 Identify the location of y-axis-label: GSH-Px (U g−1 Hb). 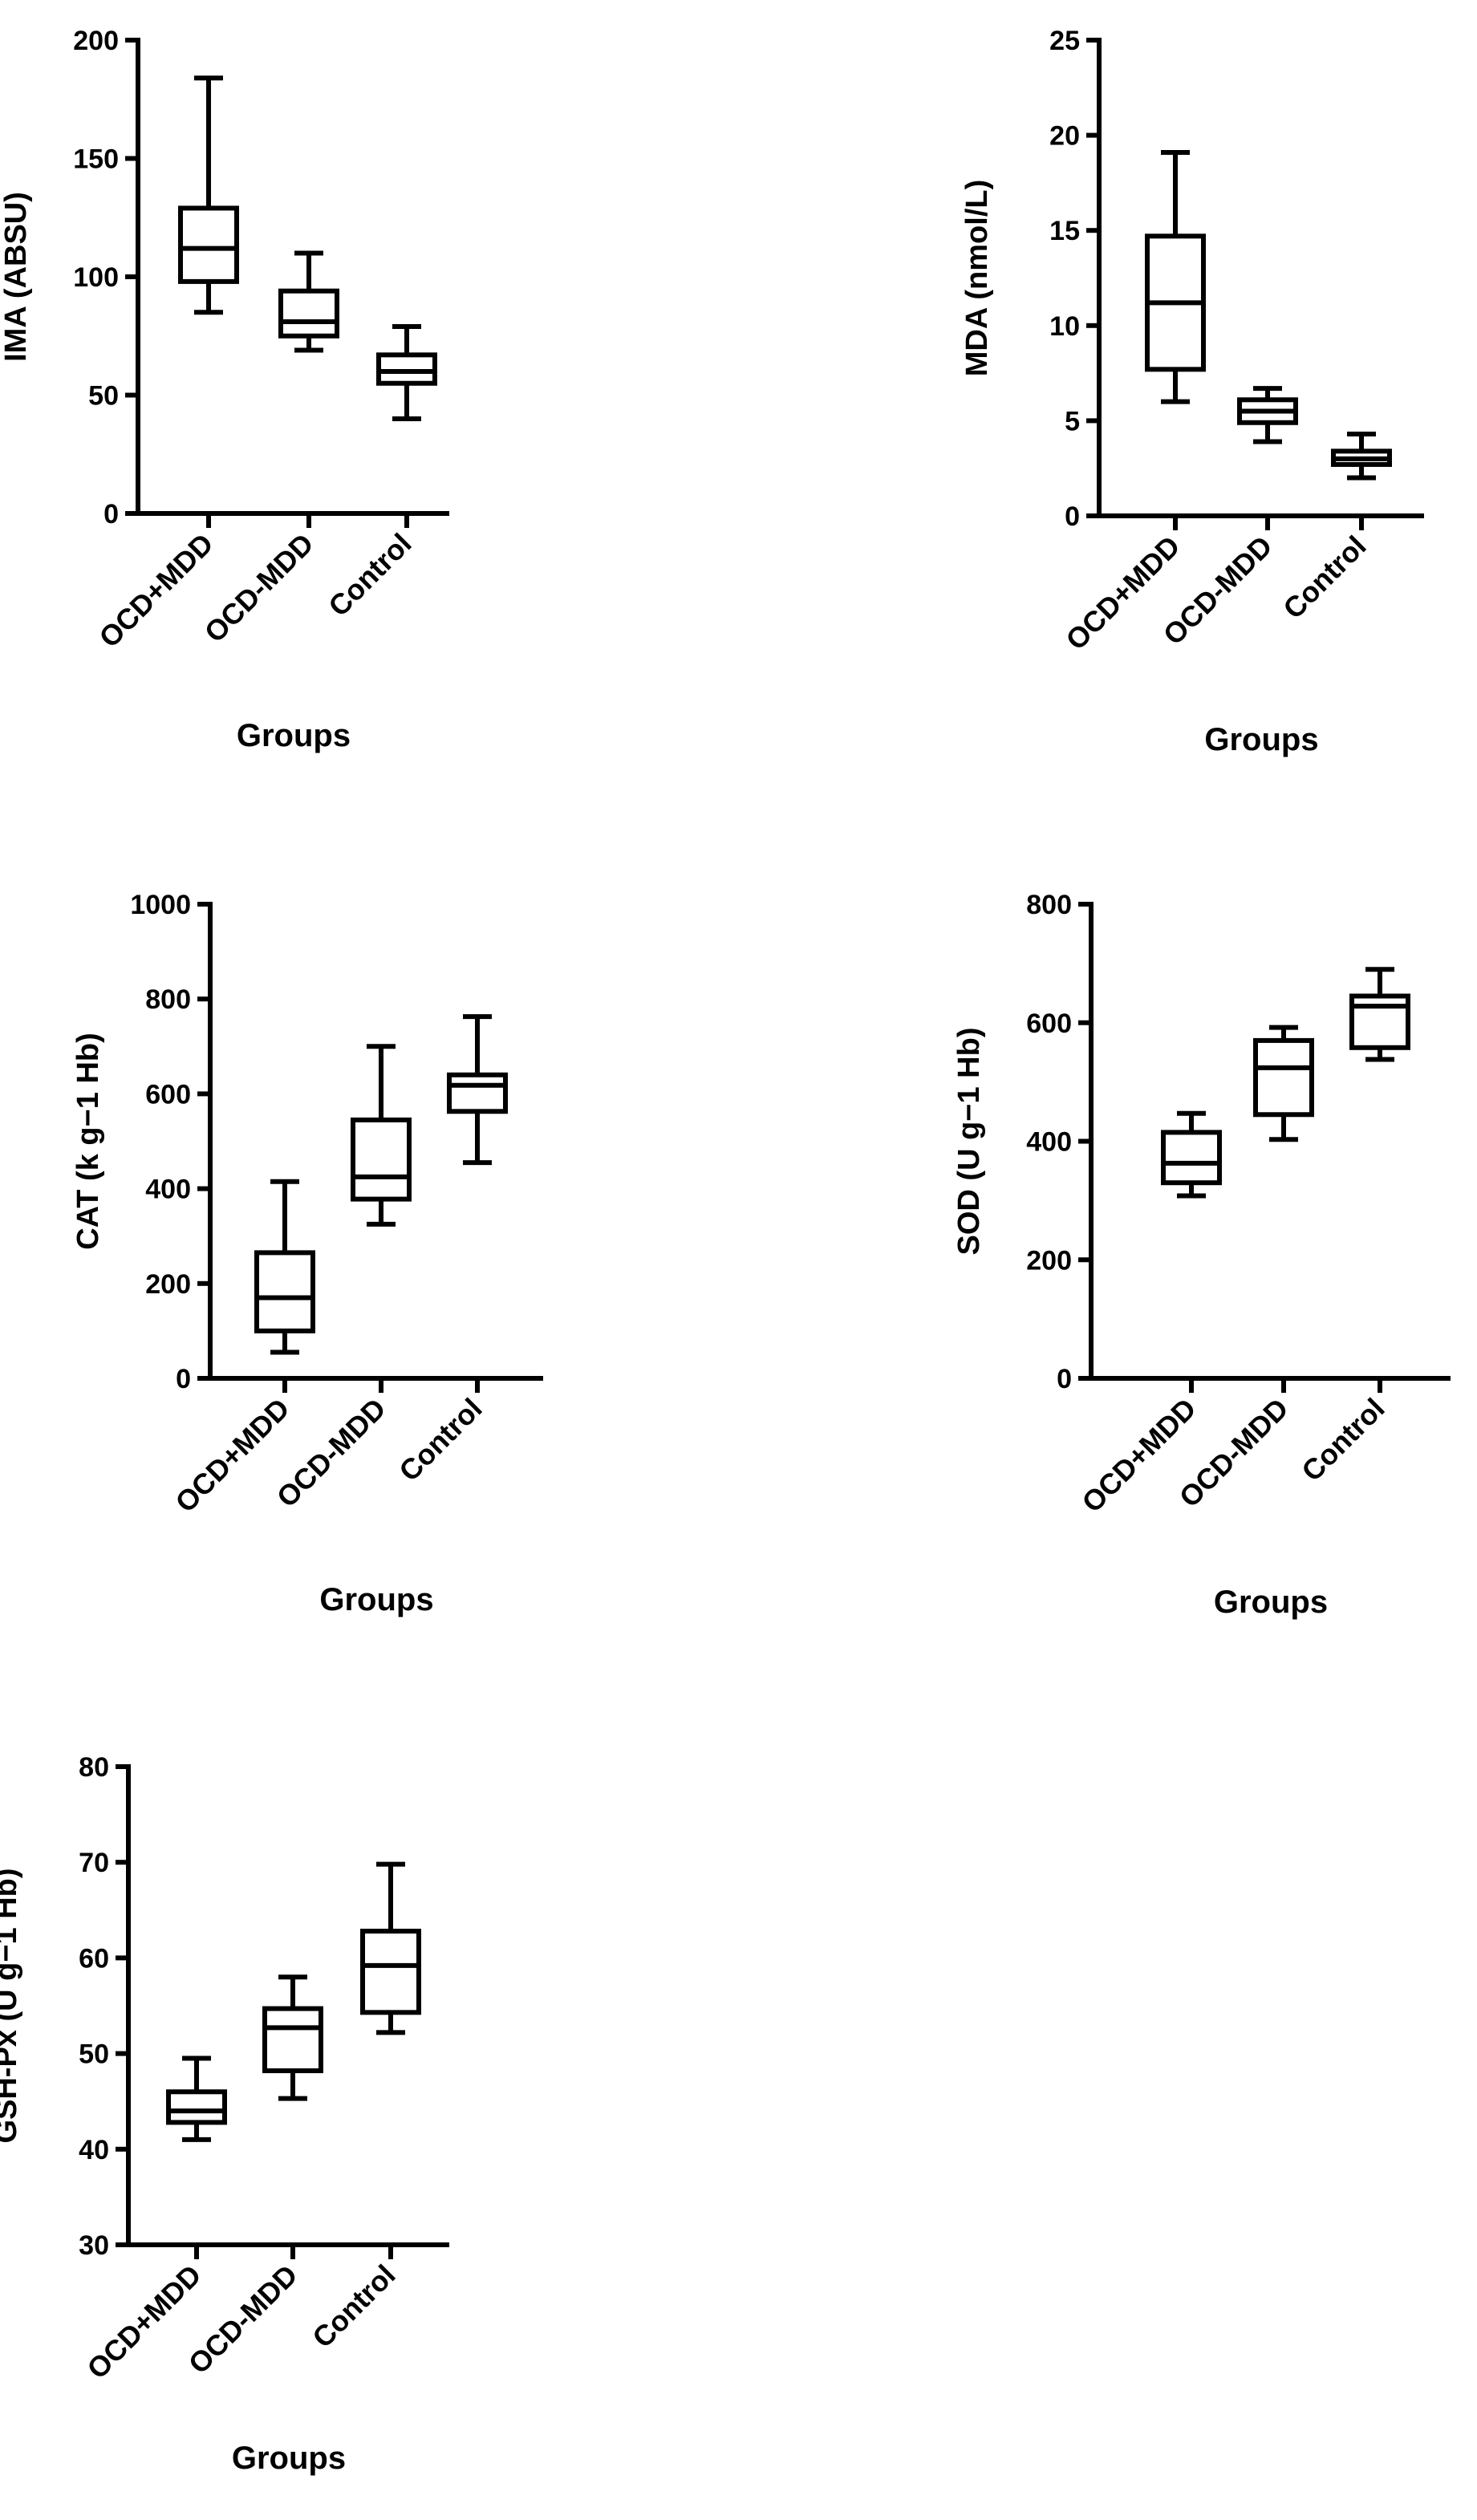
(11, 2005).